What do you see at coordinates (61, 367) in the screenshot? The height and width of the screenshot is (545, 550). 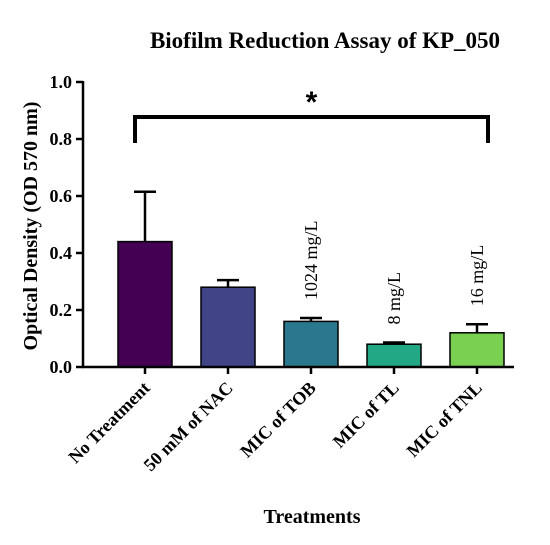 I see `y-tick-label: 0.0` at bounding box center [61, 367].